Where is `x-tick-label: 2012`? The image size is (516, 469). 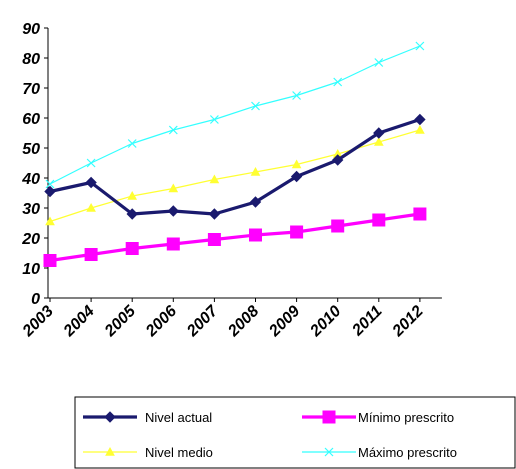 x-tick-label: 2012 is located at coordinates (408, 322).